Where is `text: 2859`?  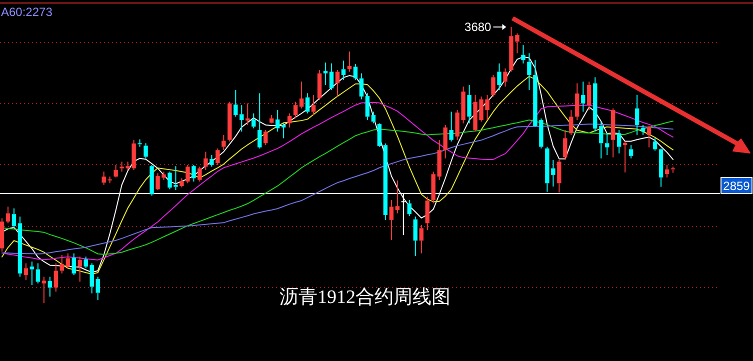 text: 2859 is located at coordinates (736, 186).